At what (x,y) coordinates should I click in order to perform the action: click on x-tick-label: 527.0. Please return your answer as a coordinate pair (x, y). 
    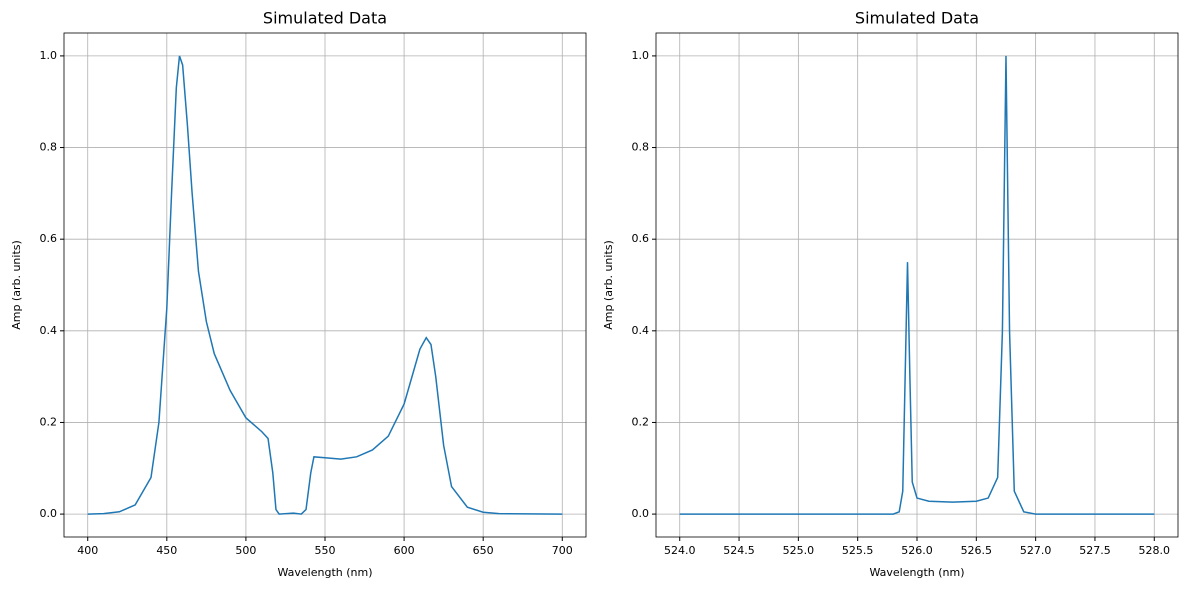
    Looking at the image, I should click on (1036, 550).